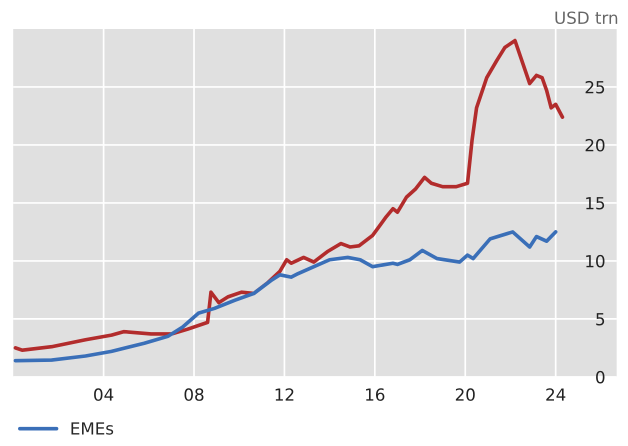  I want to click on y-axis-title: USD trn, so click(586, 17).